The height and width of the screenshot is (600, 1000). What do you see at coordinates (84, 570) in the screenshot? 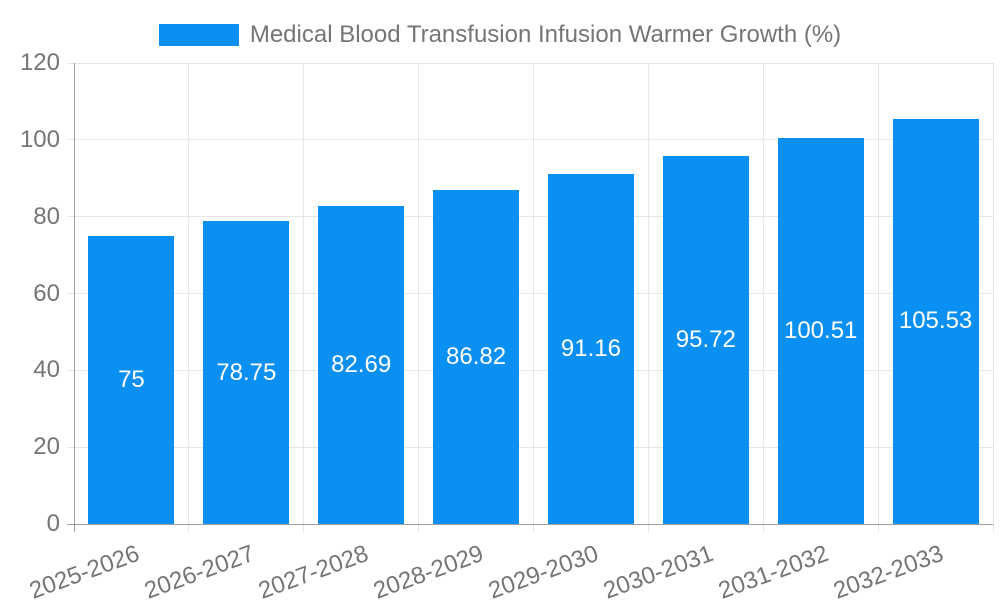
I see `x-axis-category-label: 2025-2026` at bounding box center [84, 570].